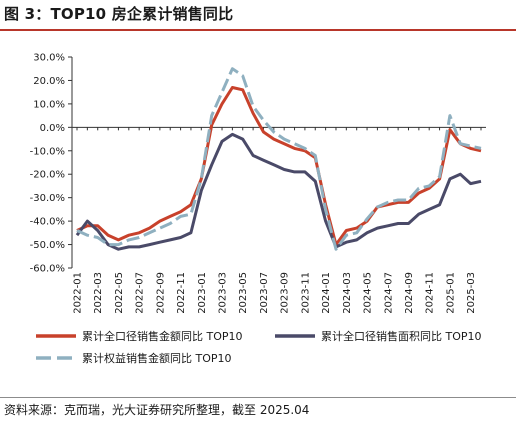 The image size is (516, 421). Describe the element at coordinates (49, 58) in the screenshot. I see `y-tick-label: 30.0%` at that location.